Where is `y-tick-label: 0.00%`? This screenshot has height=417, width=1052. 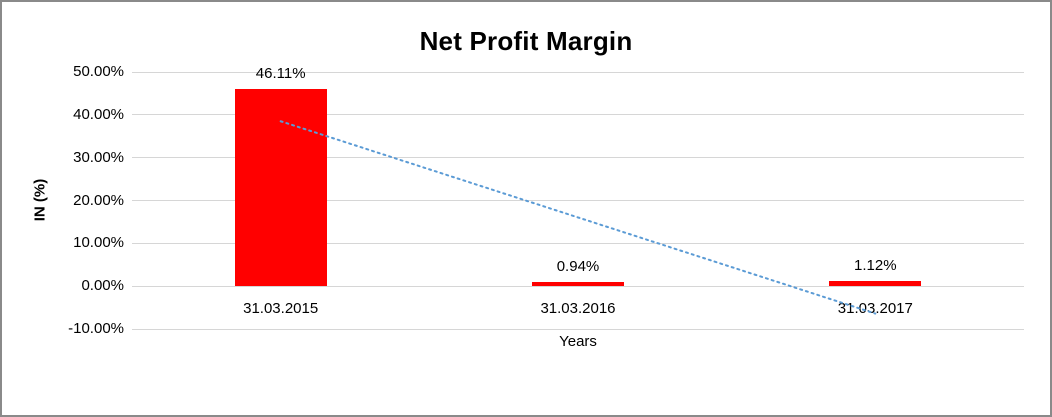 y-tick-label: 0.00% is located at coordinates (102, 286).